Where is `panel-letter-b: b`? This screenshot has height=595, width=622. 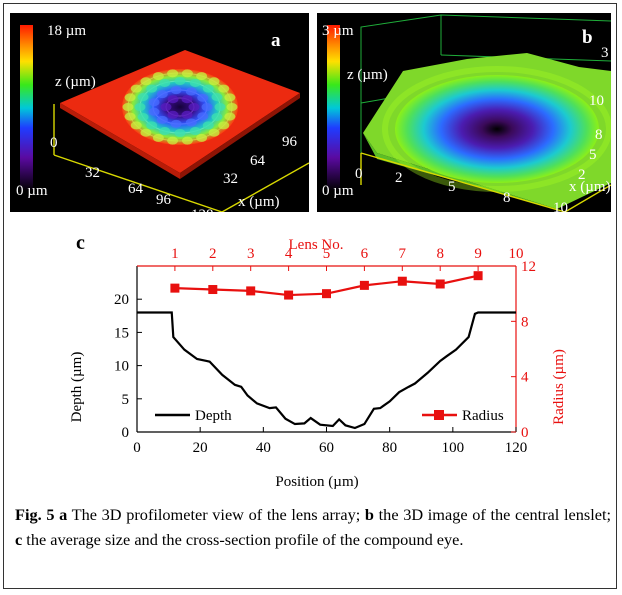
panel-letter-b: b is located at coordinates (587, 37).